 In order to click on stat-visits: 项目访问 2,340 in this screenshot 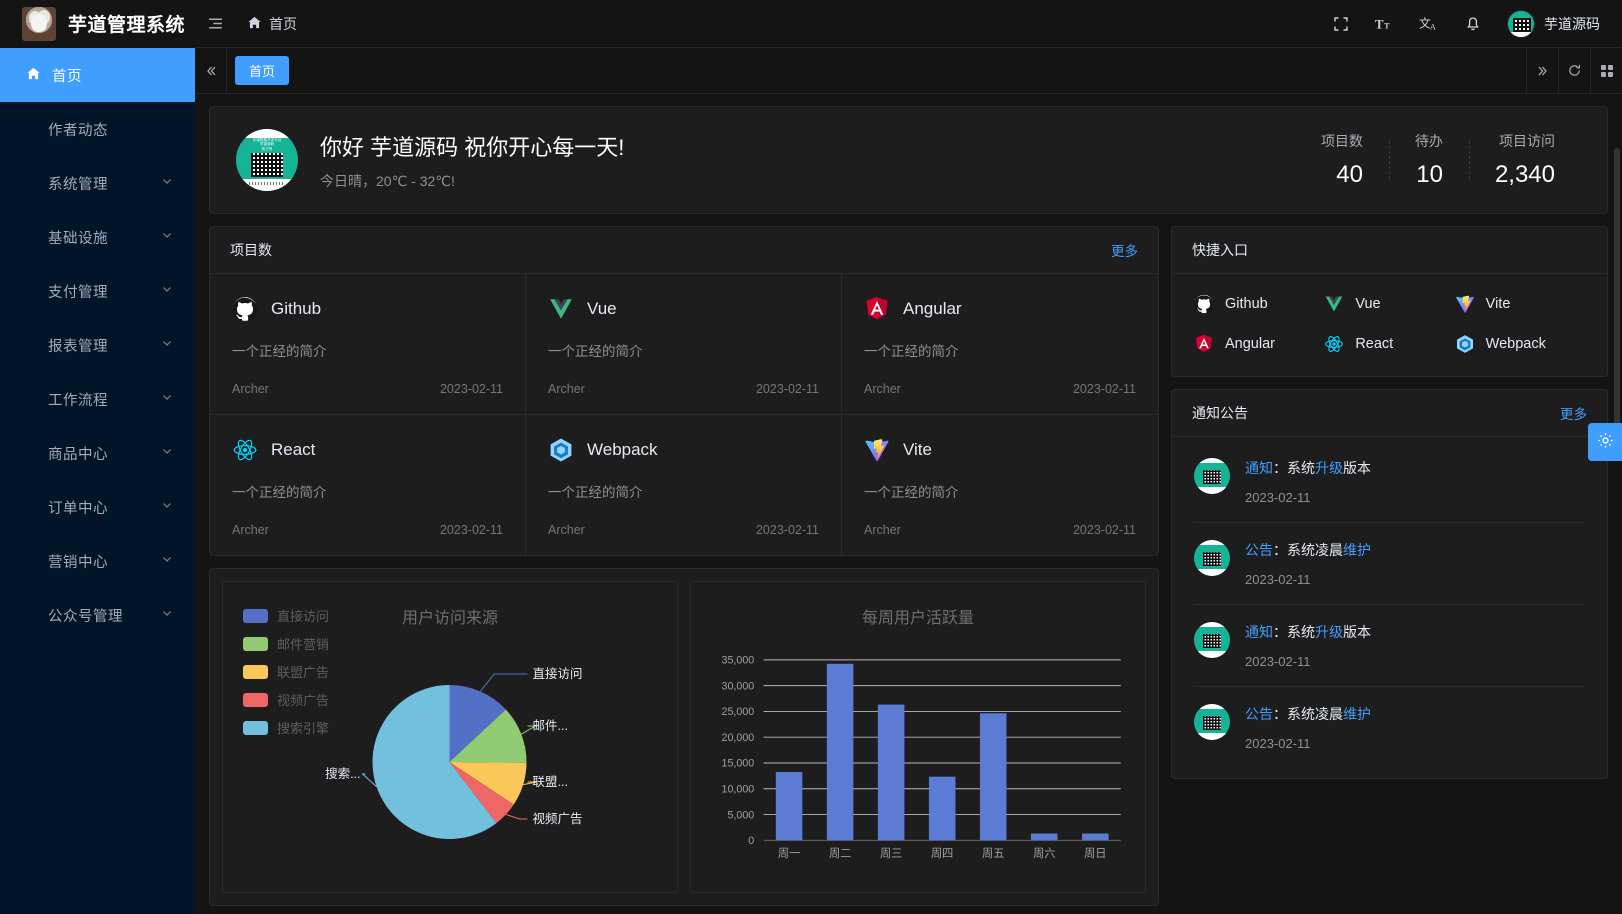, I will do `click(1524, 160)`.